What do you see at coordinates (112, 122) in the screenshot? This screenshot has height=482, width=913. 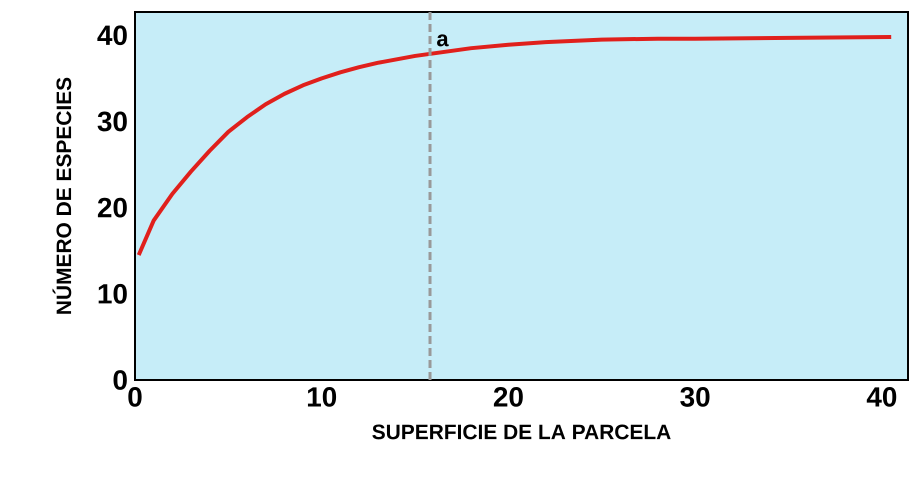 I see `y-tick-label: 30` at bounding box center [112, 122].